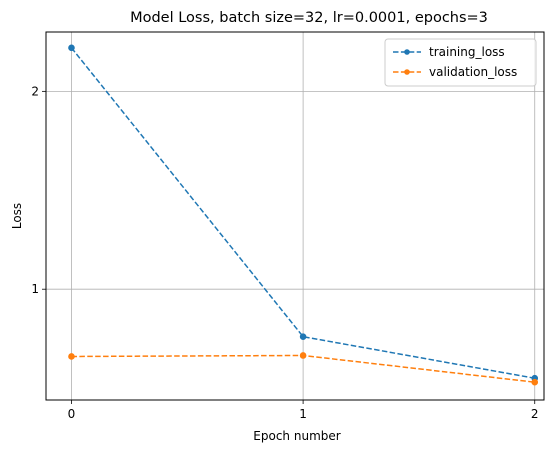 Image resolution: width=554 pixels, height=453 pixels. Describe the element at coordinates (407, 52) in the screenshot. I see `legend-marker-training_loss` at that location.